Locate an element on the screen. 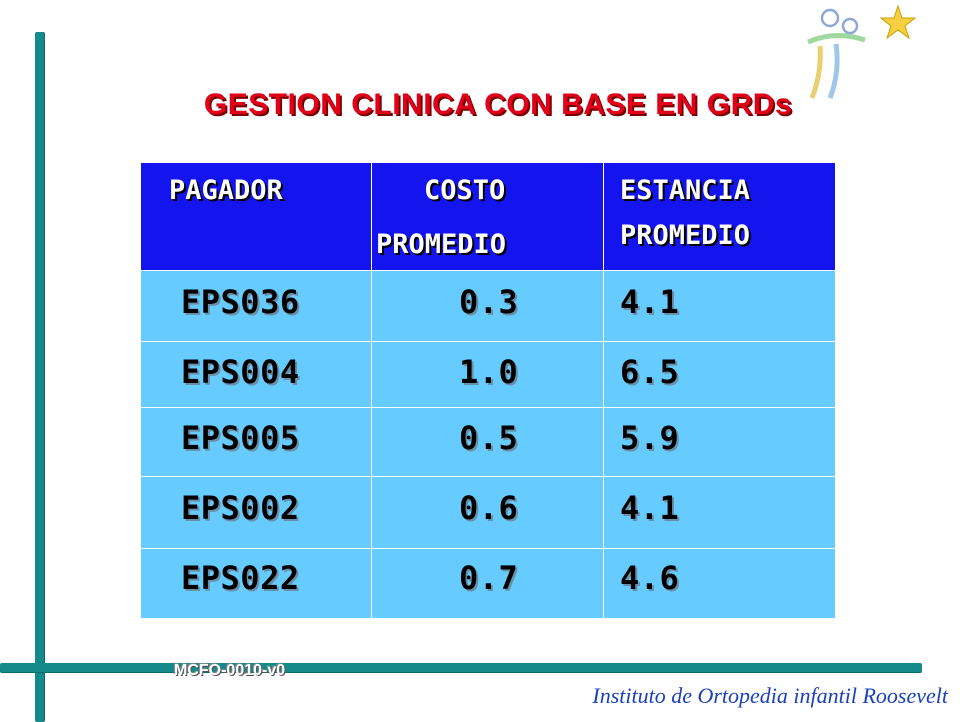 This screenshot has width=960, height=722. slide-title: GESTION CLINICA CON BASE EN GRDs is located at coordinates (498, 104).